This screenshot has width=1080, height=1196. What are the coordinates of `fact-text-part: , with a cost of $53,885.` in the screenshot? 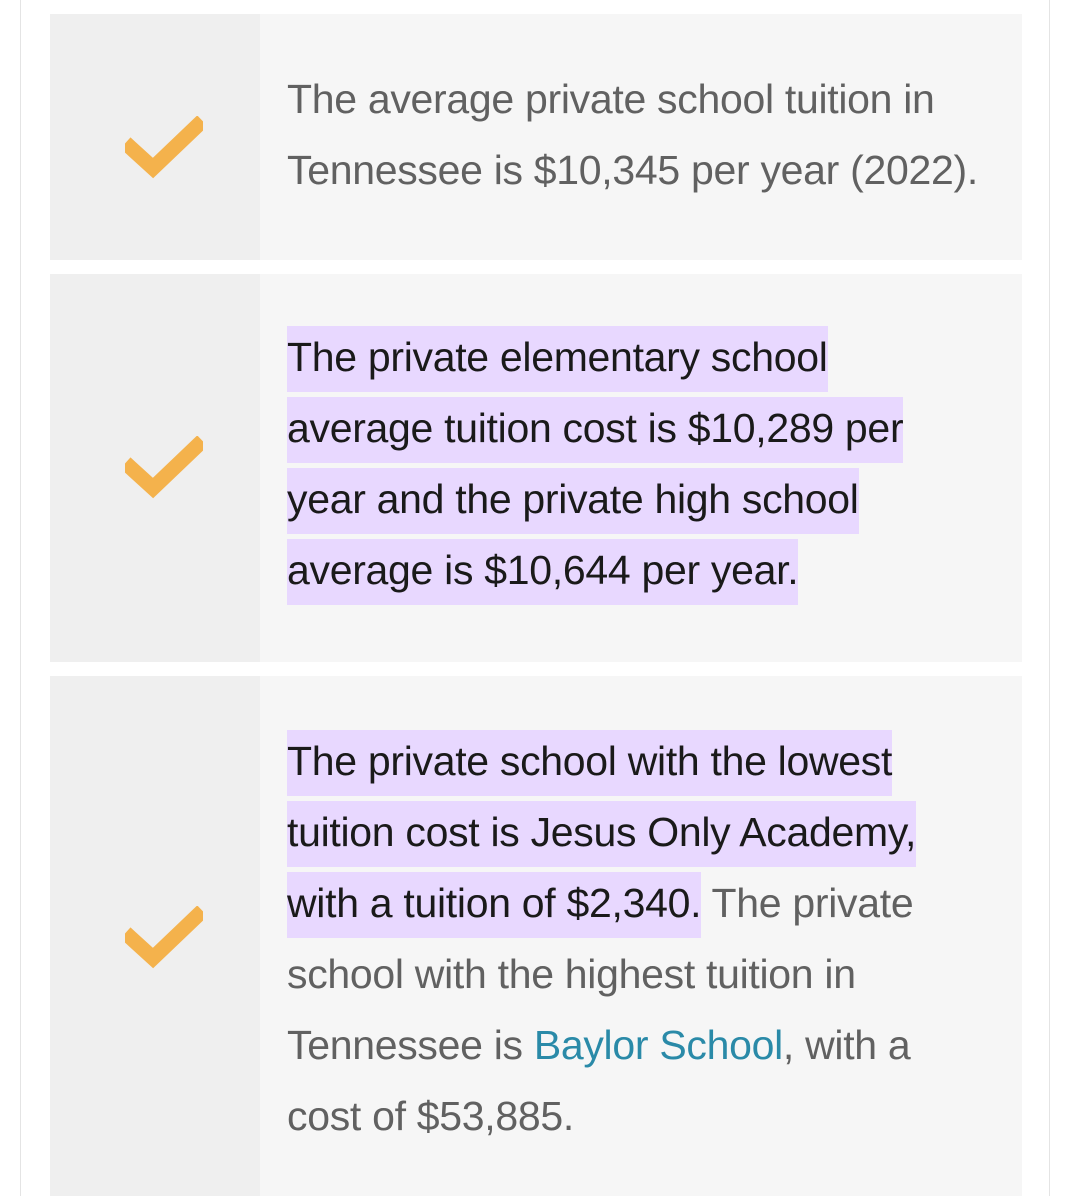 It's located at (599, 1080).